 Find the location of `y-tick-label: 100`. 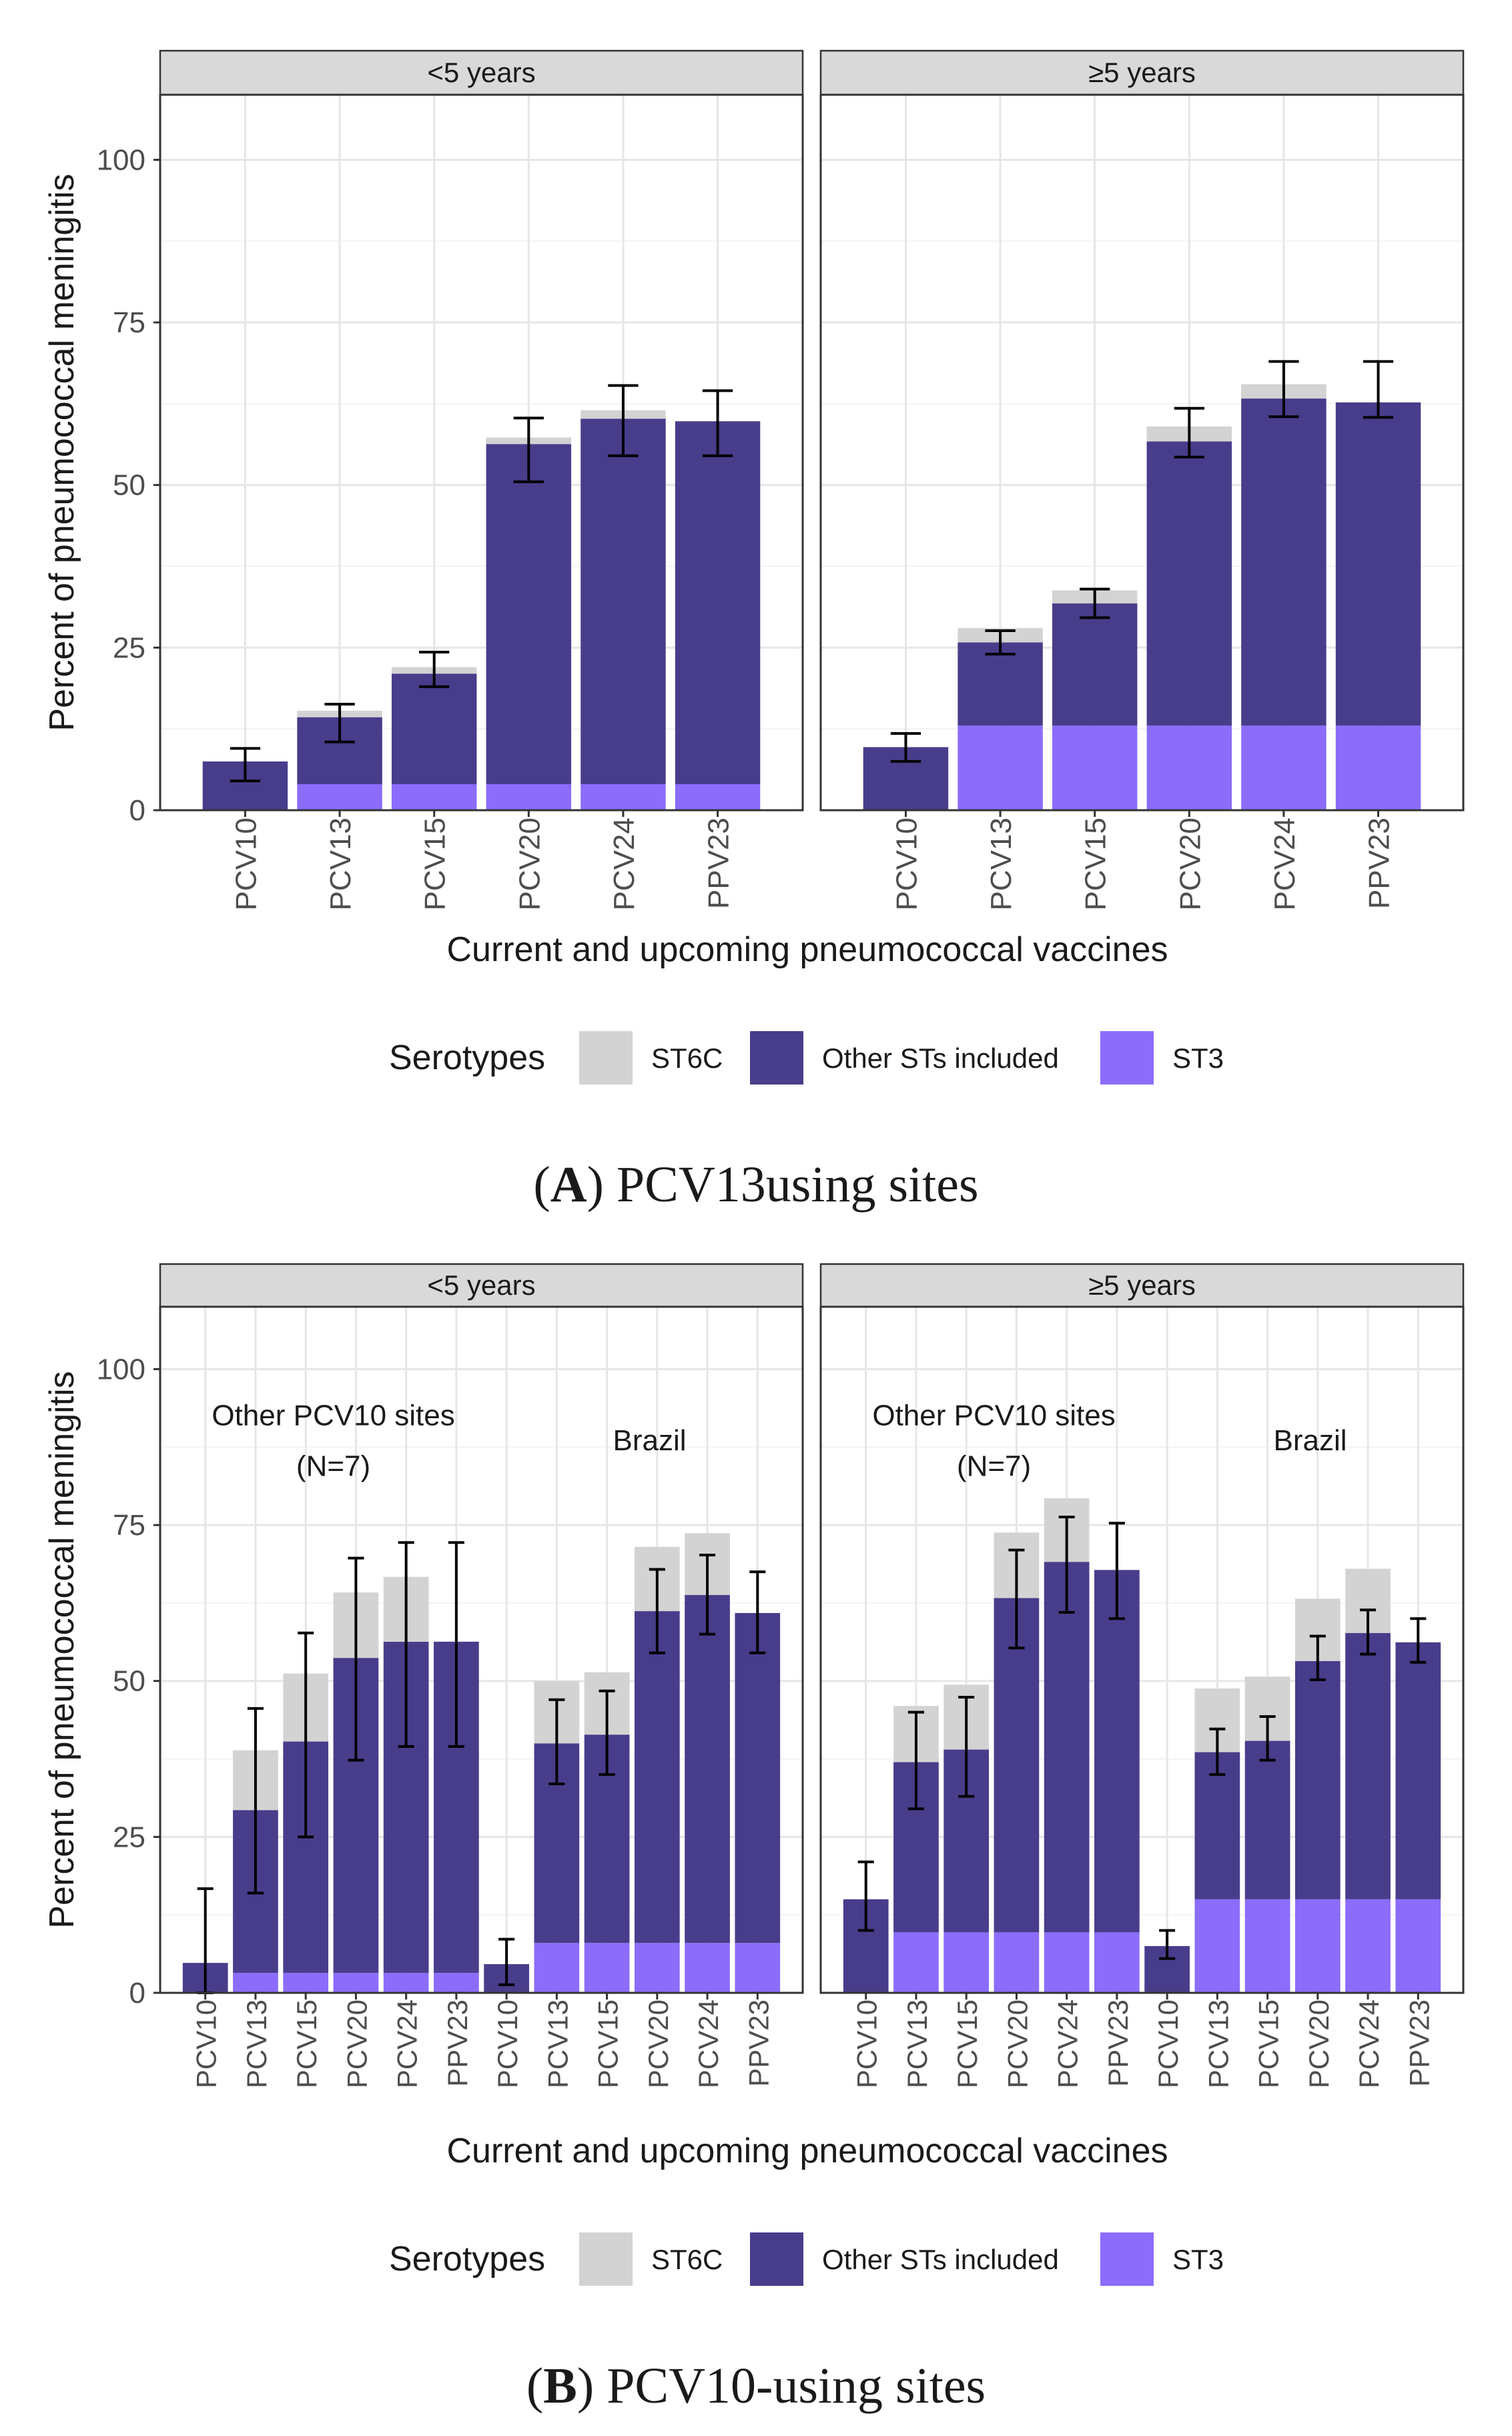

y-tick-label: 100 is located at coordinates (121, 159).